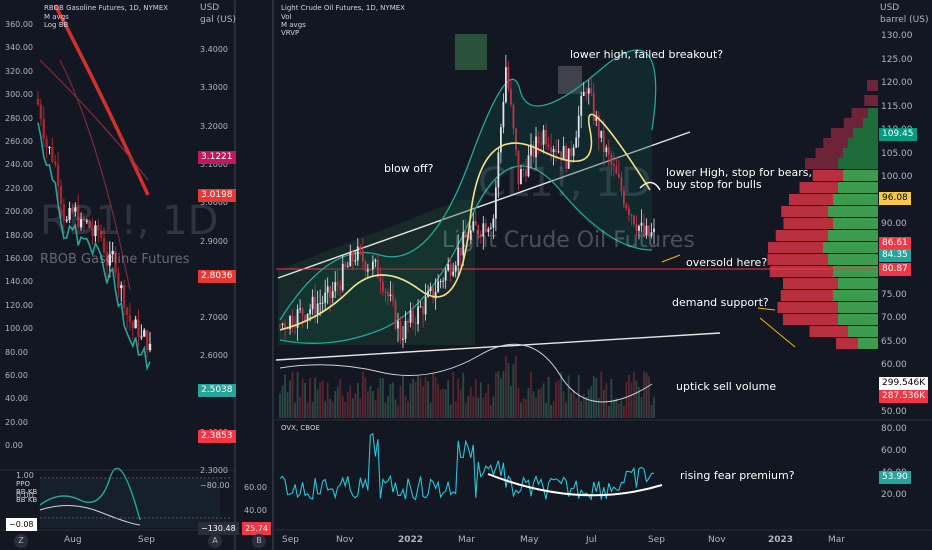  Describe the element at coordinates (904, 20) in the screenshot. I see `main-axis-unit2: barrel (US)` at that location.